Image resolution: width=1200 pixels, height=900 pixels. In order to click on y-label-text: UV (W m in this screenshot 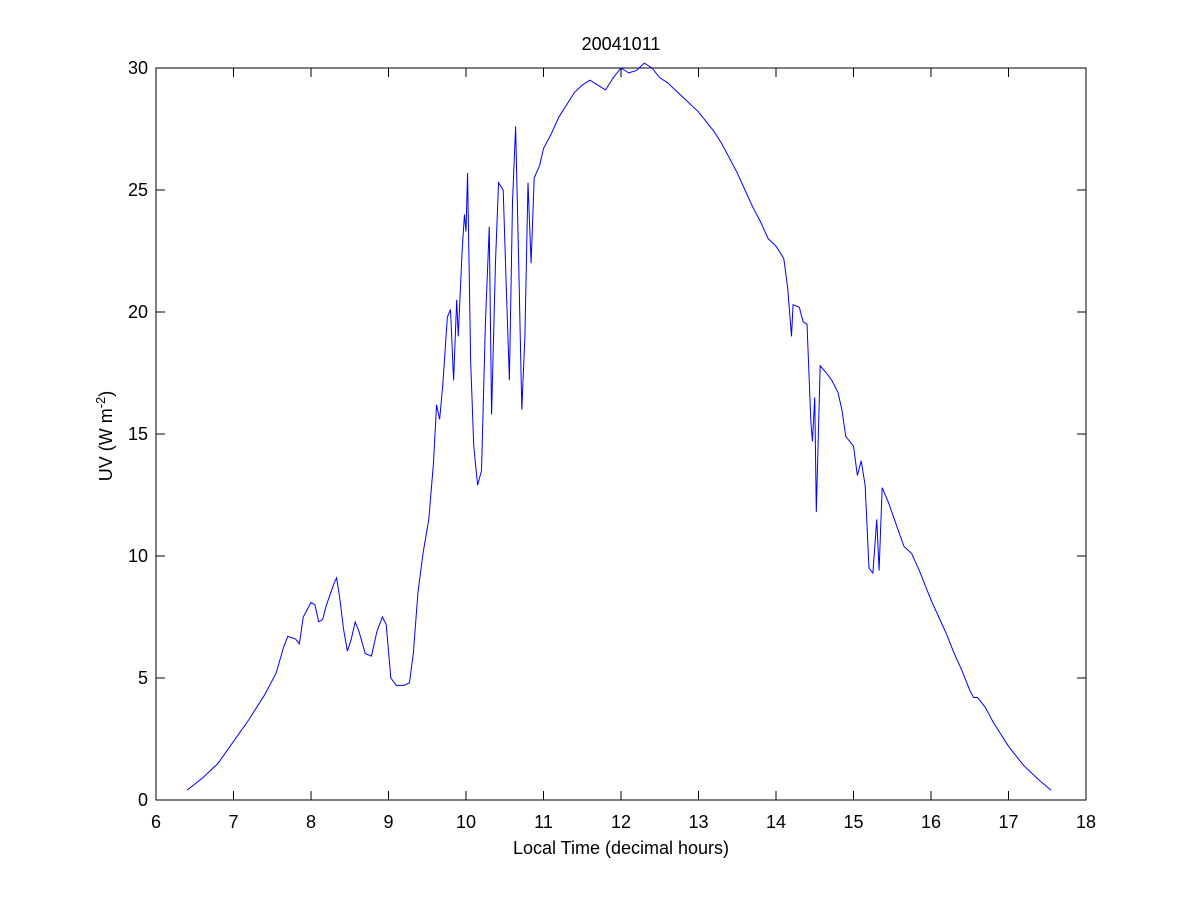, I will do `click(106, 444)`.